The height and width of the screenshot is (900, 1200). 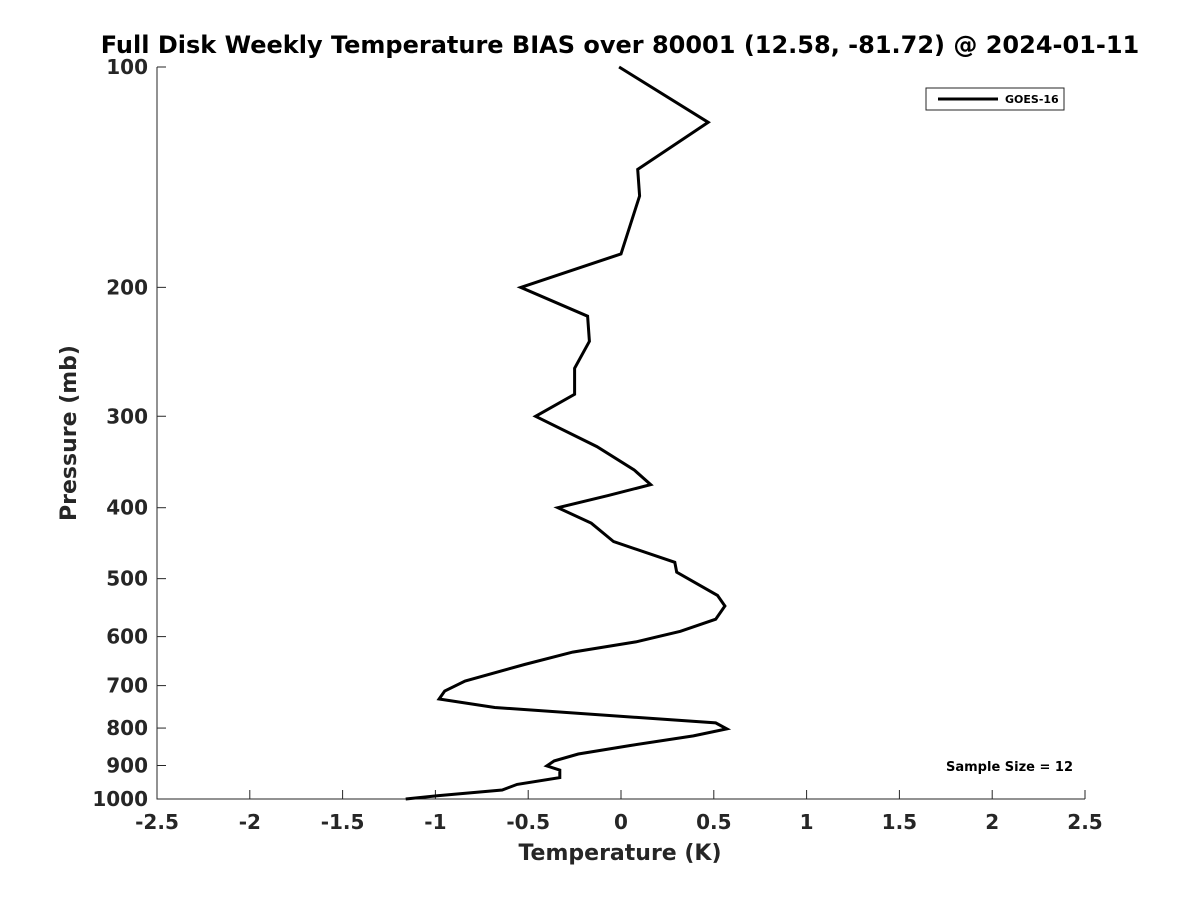 What do you see at coordinates (619, 853) in the screenshot?
I see `x-axis-label: Temperature (K)` at bounding box center [619, 853].